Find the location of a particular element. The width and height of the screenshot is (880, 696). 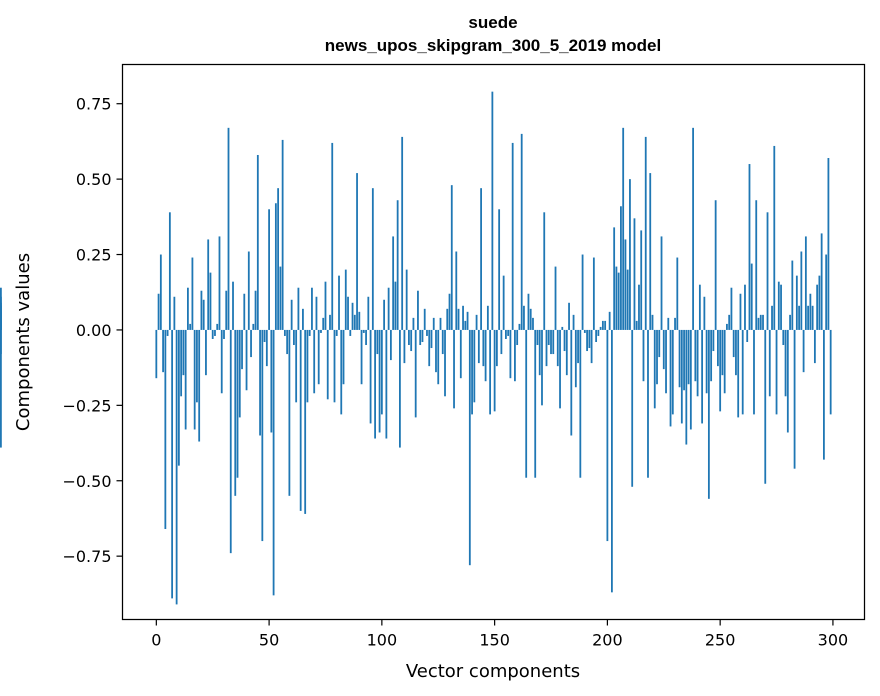

x-tick-label: 0 is located at coordinates (156, 640).